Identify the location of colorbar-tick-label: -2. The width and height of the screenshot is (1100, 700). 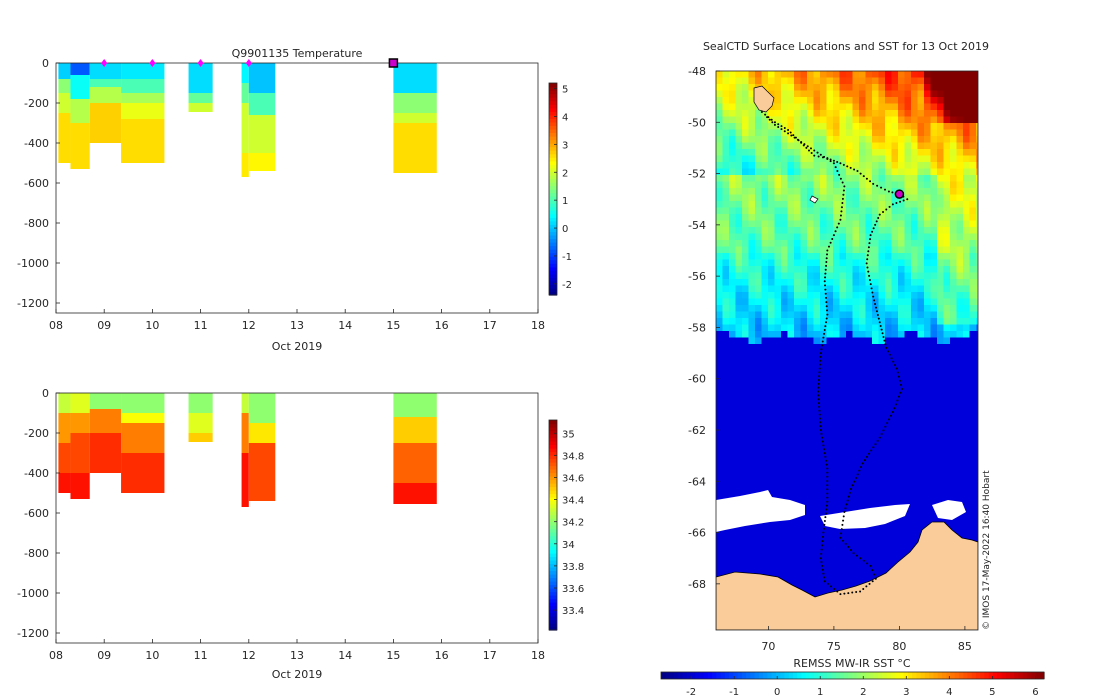
(691, 692).